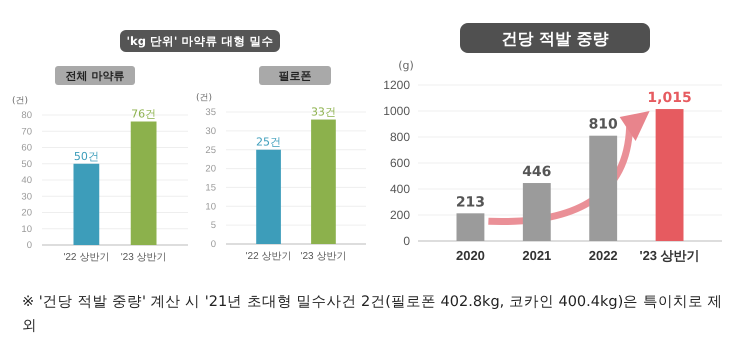 This screenshot has width=745, height=352. What do you see at coordinates (400, 163) in the screenshot?
I see `y-tick-label: 600` at bounding box center [400, 163].